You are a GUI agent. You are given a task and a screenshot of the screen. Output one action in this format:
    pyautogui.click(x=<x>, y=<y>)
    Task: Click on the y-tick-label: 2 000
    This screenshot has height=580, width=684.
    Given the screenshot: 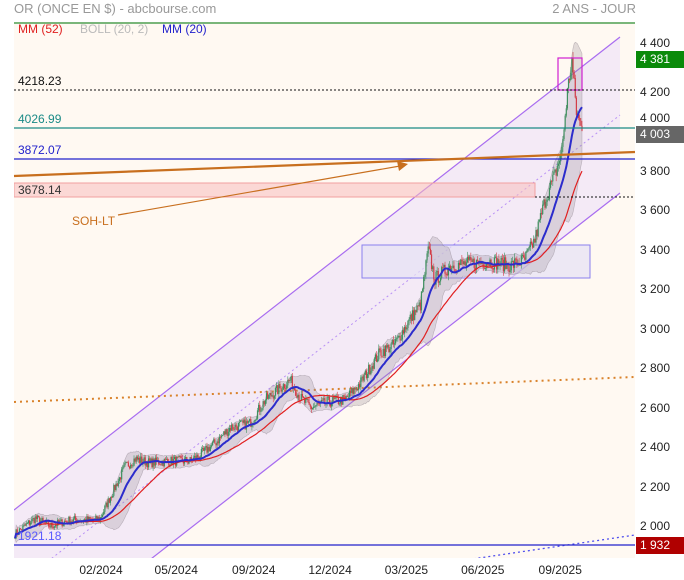 What is the action you would take?
    pyautogui.click(x=655, y=526)
    